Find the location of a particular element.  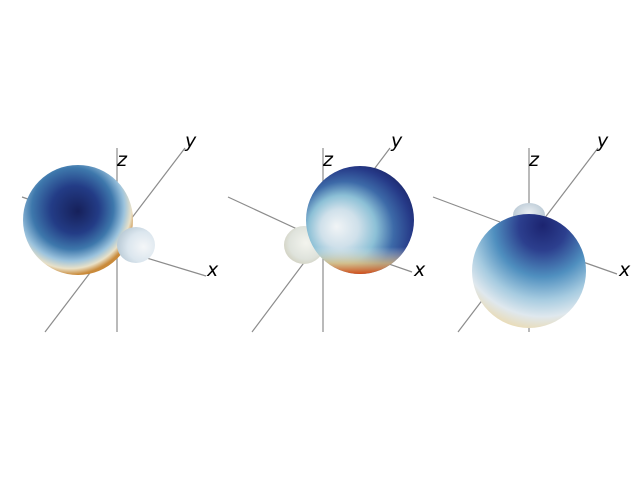

panel-1-small-sphere is located at coordinates (136, 245).